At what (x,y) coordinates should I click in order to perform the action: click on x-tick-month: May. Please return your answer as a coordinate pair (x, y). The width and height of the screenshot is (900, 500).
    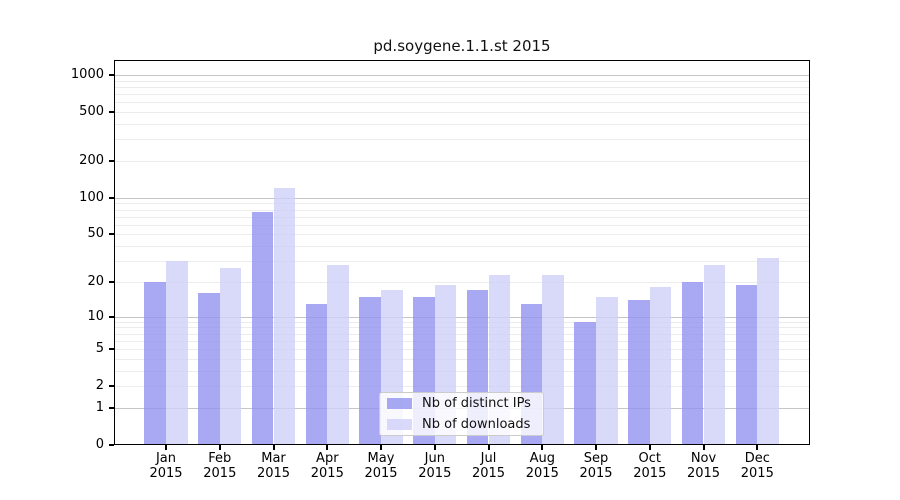
    Looking at the image, I should click on (381, 458).